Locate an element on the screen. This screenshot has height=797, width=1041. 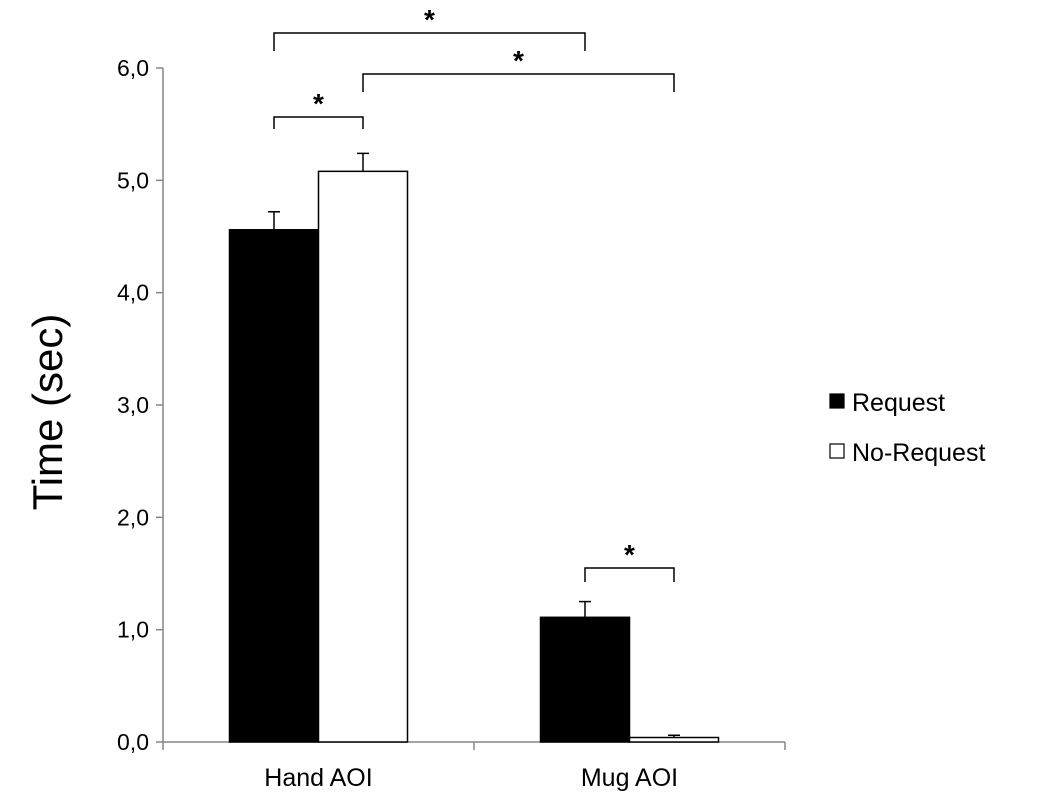
y-tick-label: 1,0 is located at coordinates (133, 630).